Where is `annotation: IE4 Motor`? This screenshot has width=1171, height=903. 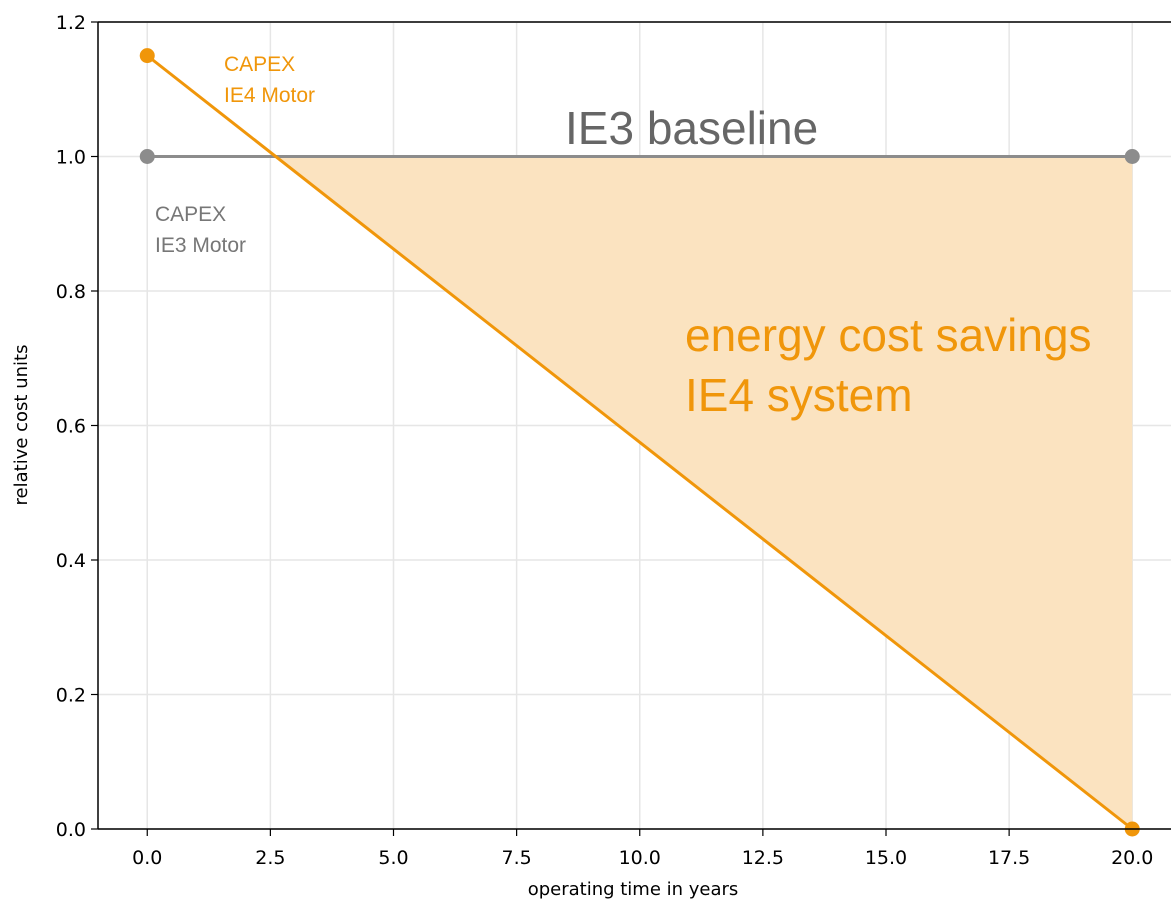 annotation: IE4 Motor is located at coordinates (269, 95).